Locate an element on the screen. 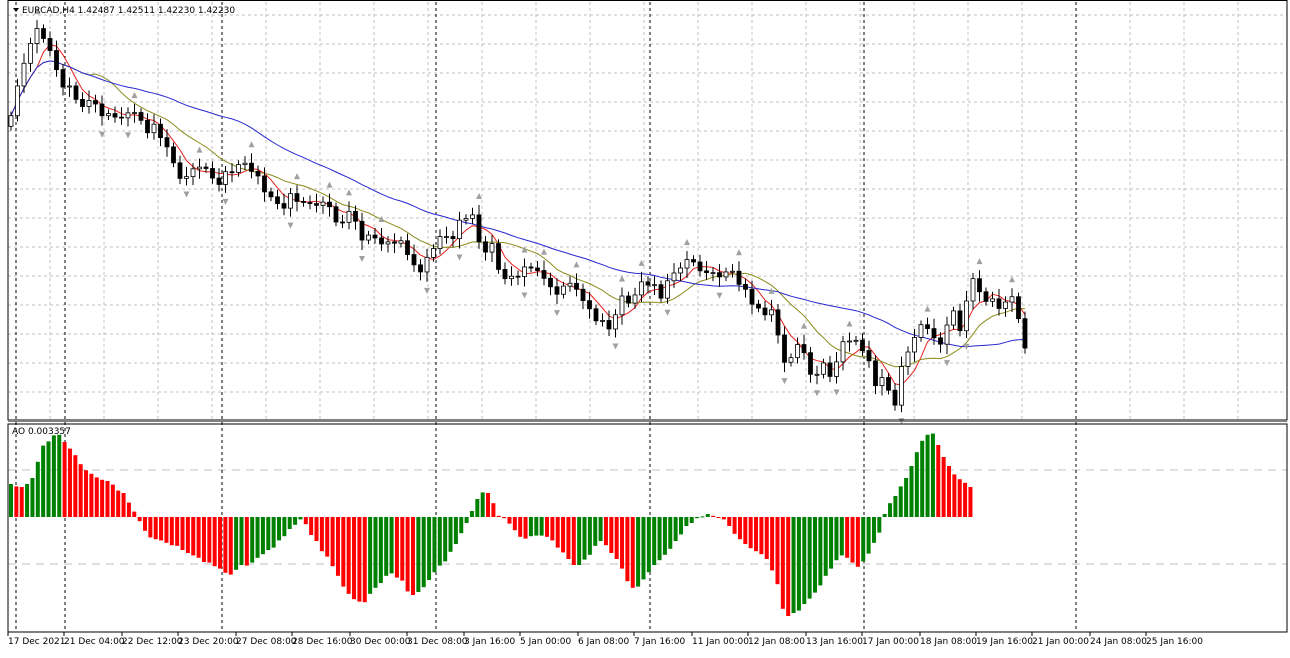 The height and width of the screenshot is (658, 1290). x-tick-label: 24 Jan 08:00 is located at coordinates (1118, 642).